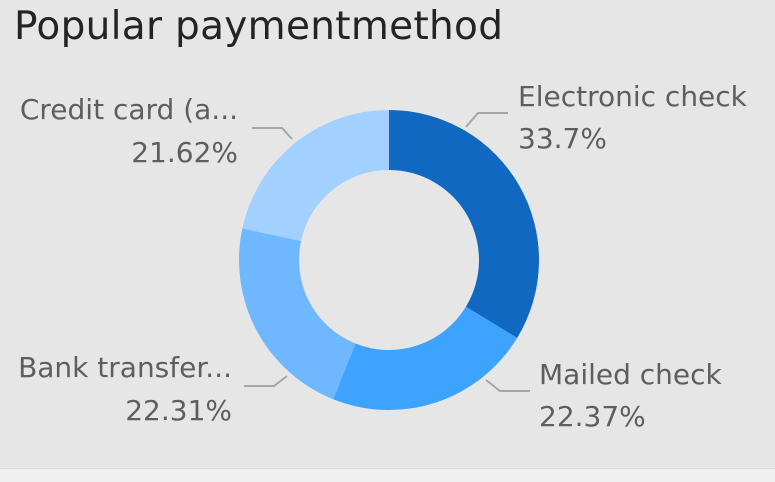 The height and width of the screenshot is (482, 775). I want to click on slice-category-label: Mailed check, so click(631, 374).